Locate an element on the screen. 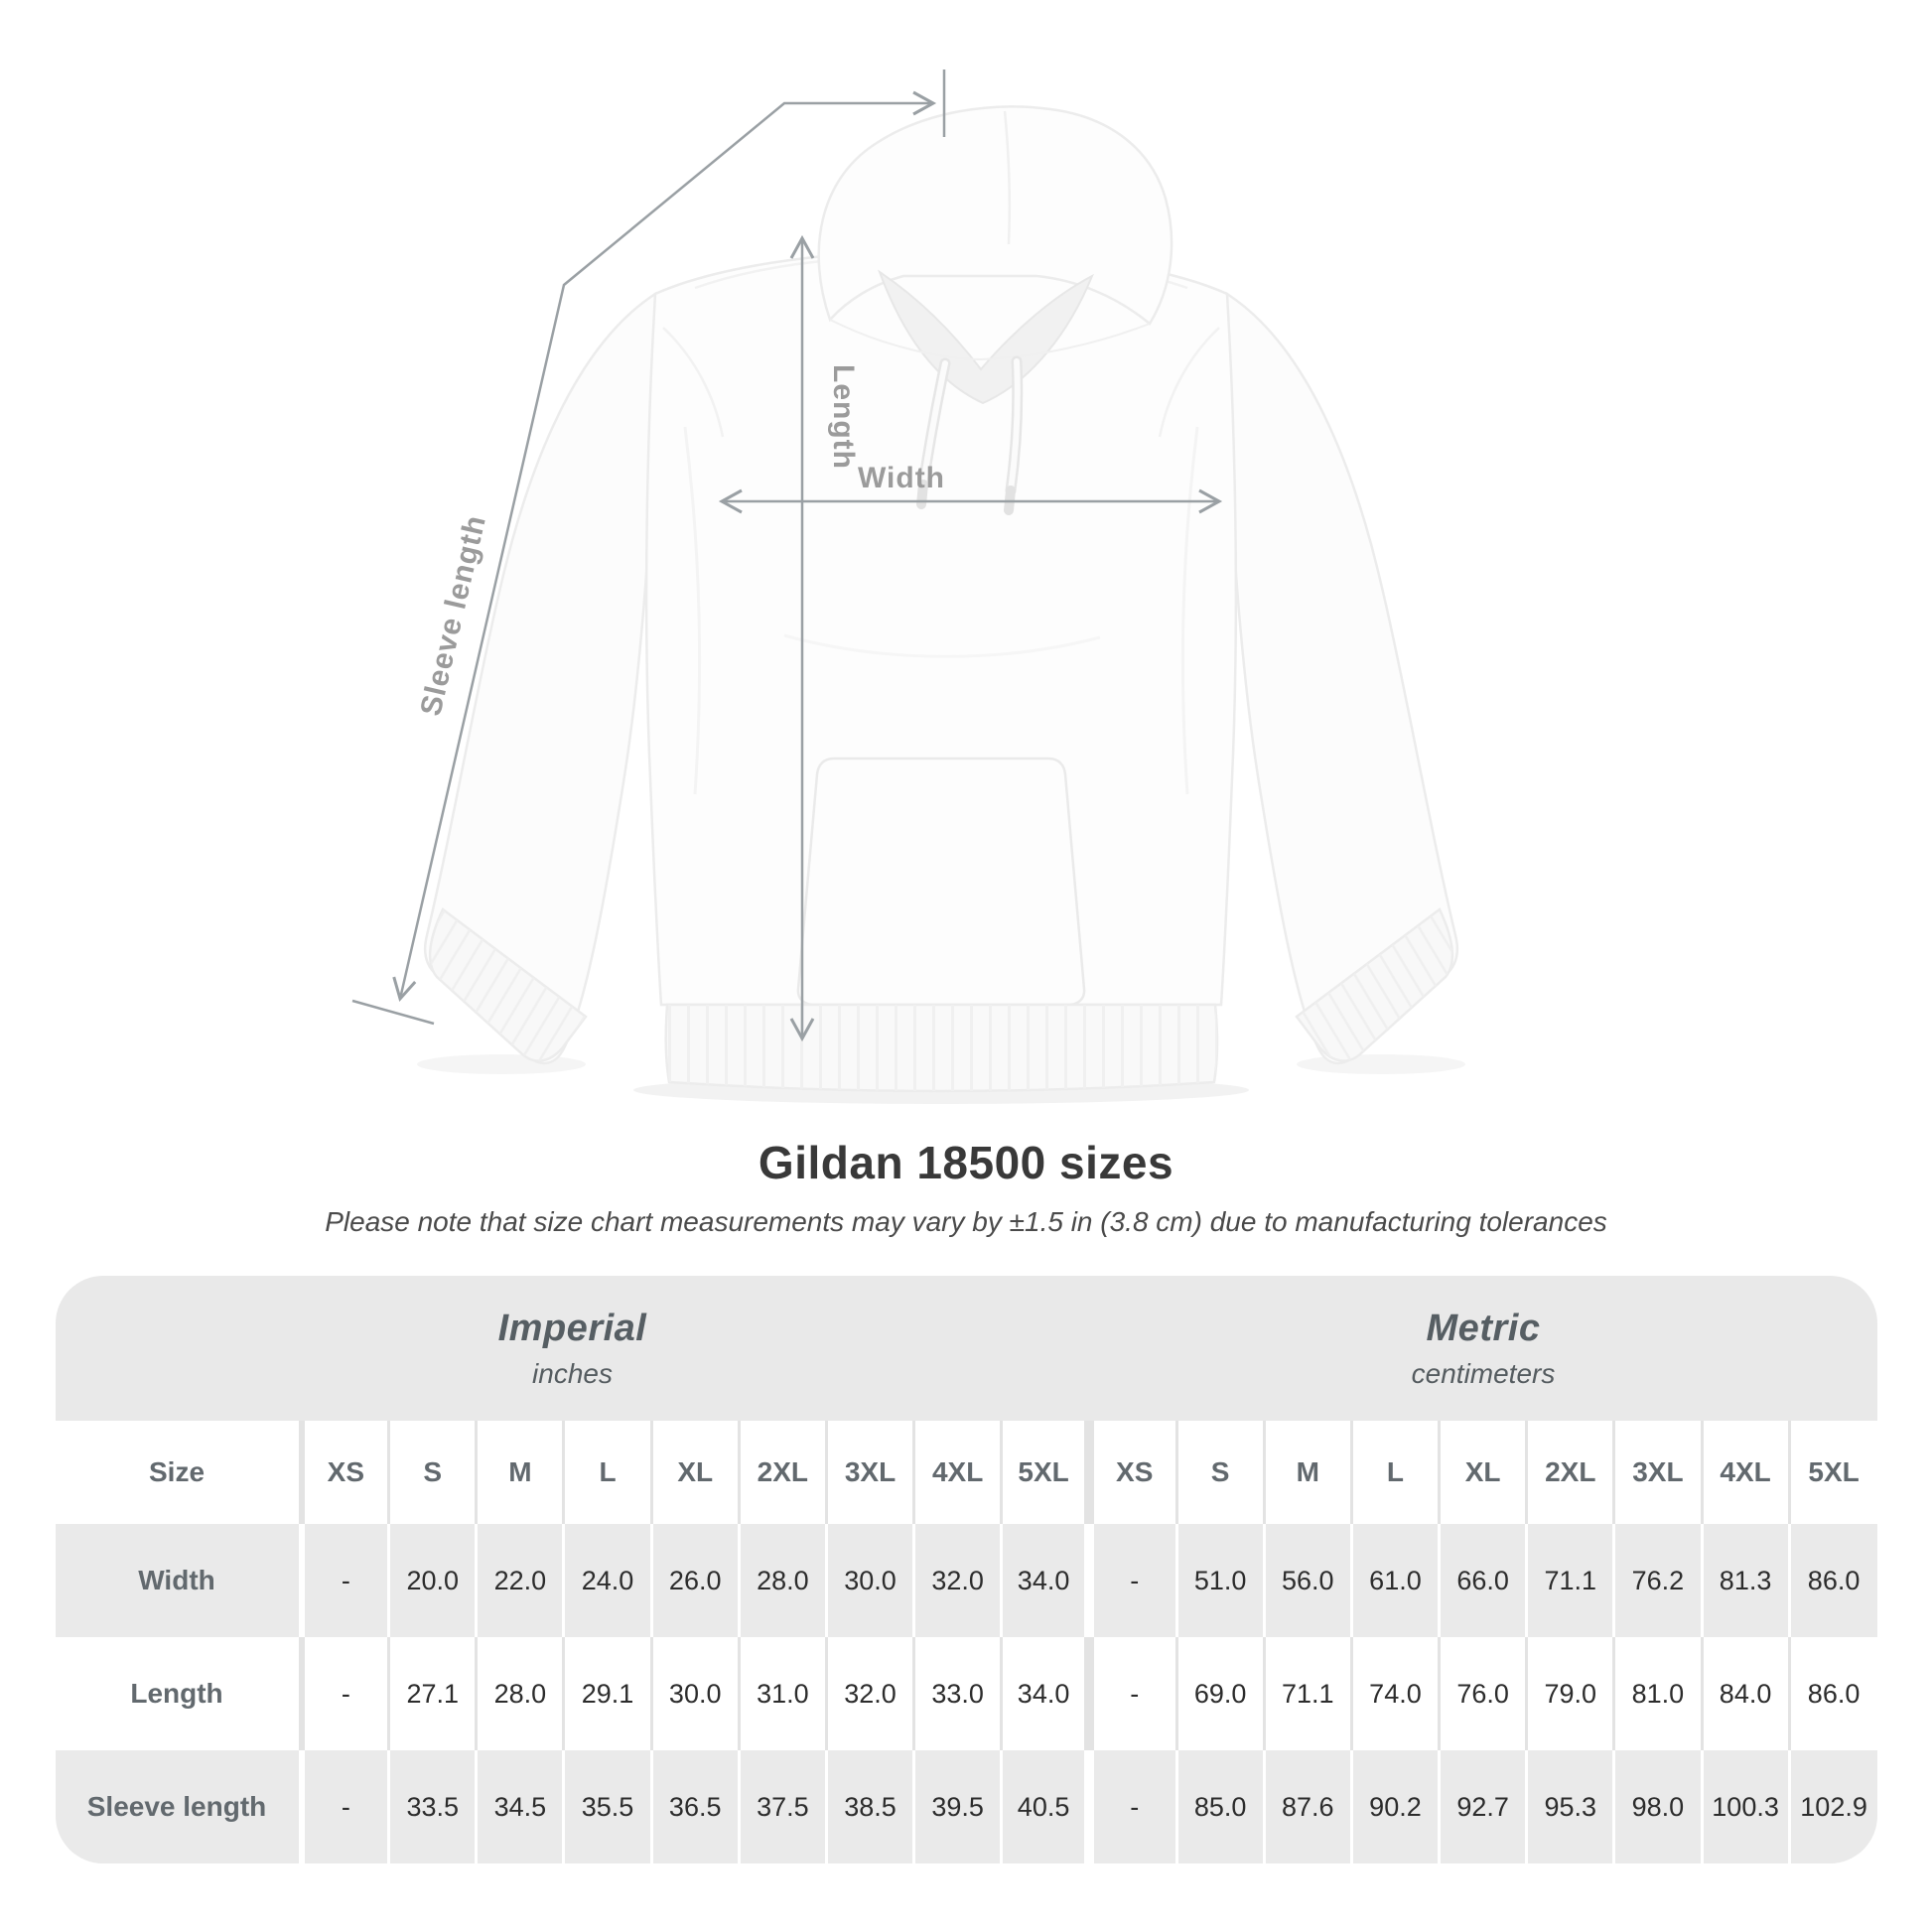  measurement-value-cell: 95.3 is located at coordinates (1570, 1807).